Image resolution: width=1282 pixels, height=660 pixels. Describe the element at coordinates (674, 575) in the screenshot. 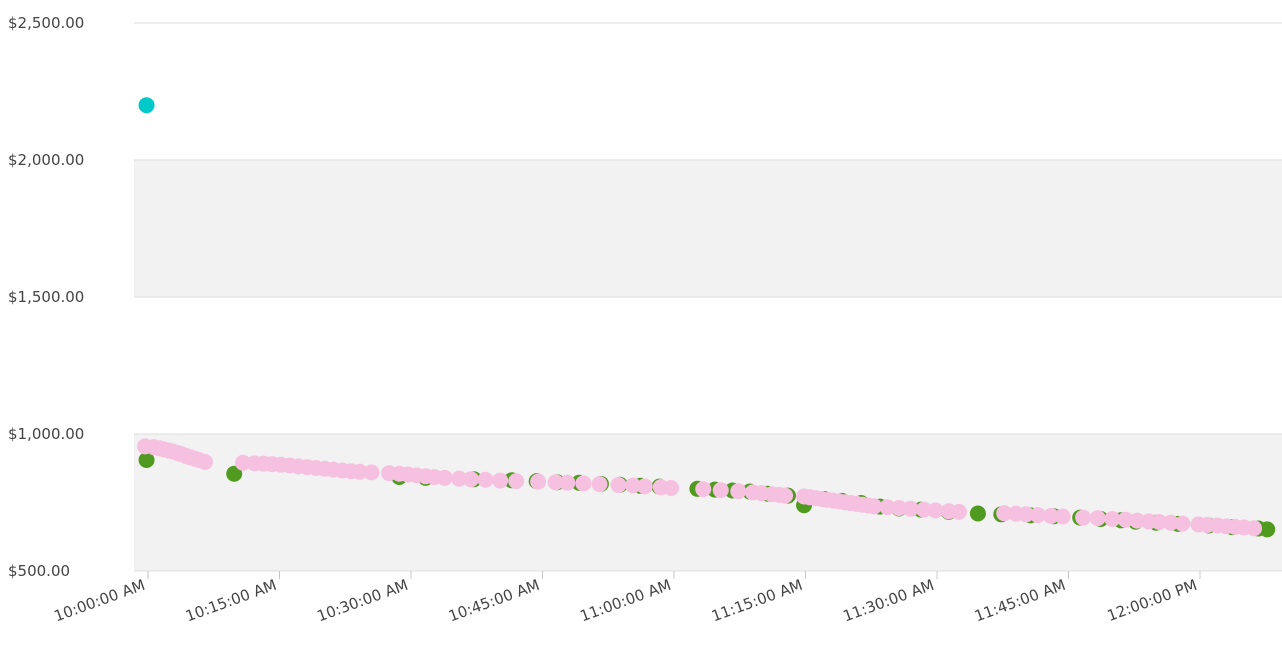

I see `x-axis-ticks` at that location.